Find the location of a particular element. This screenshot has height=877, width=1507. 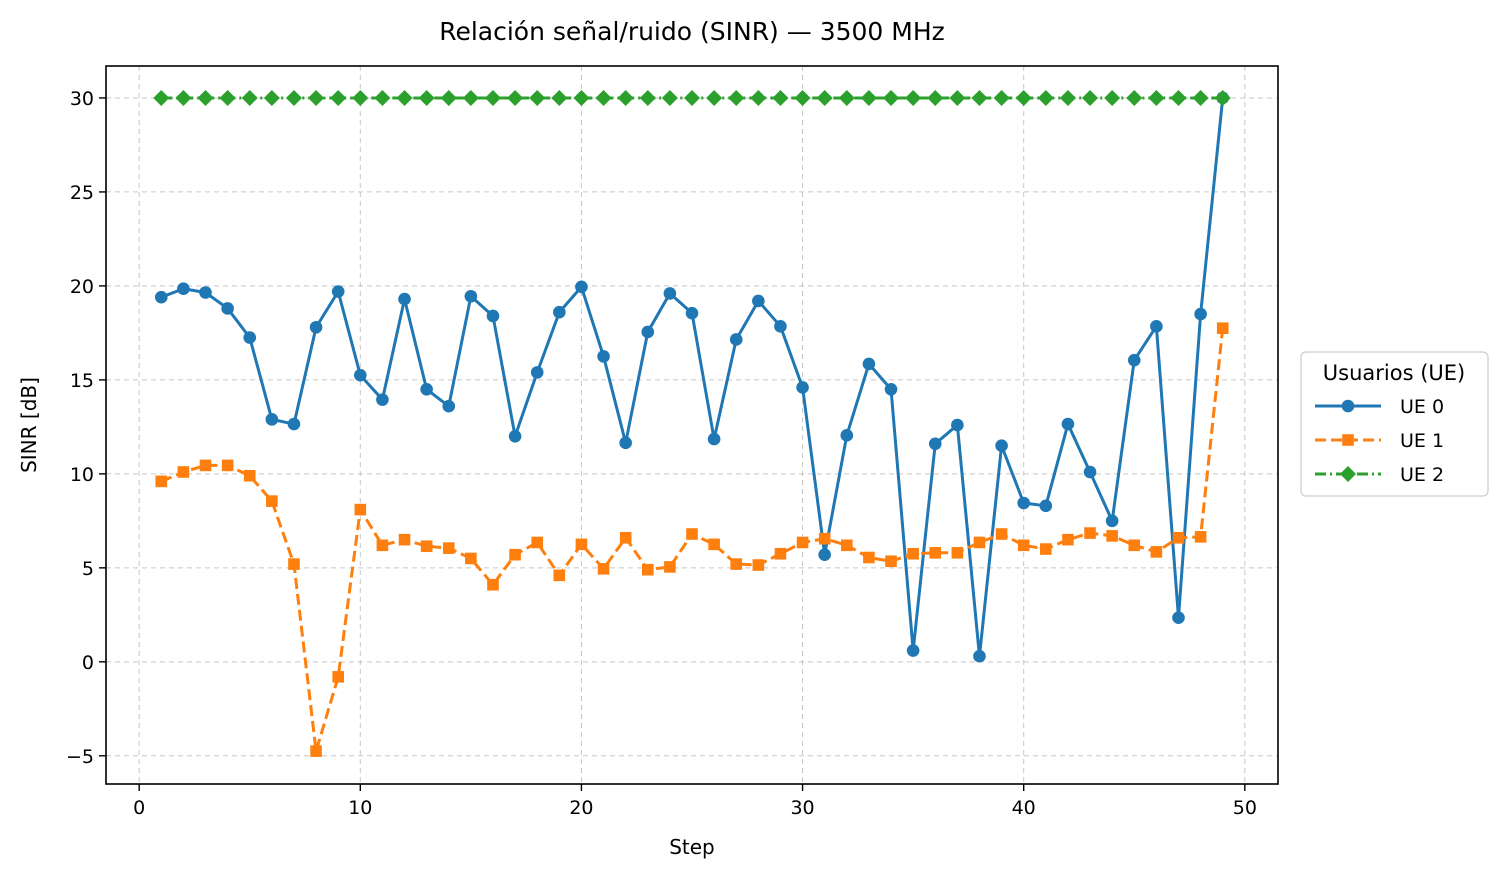

legend-entries: UE 0 UE 1 UE 2 is located at coordinates (1379, 441).